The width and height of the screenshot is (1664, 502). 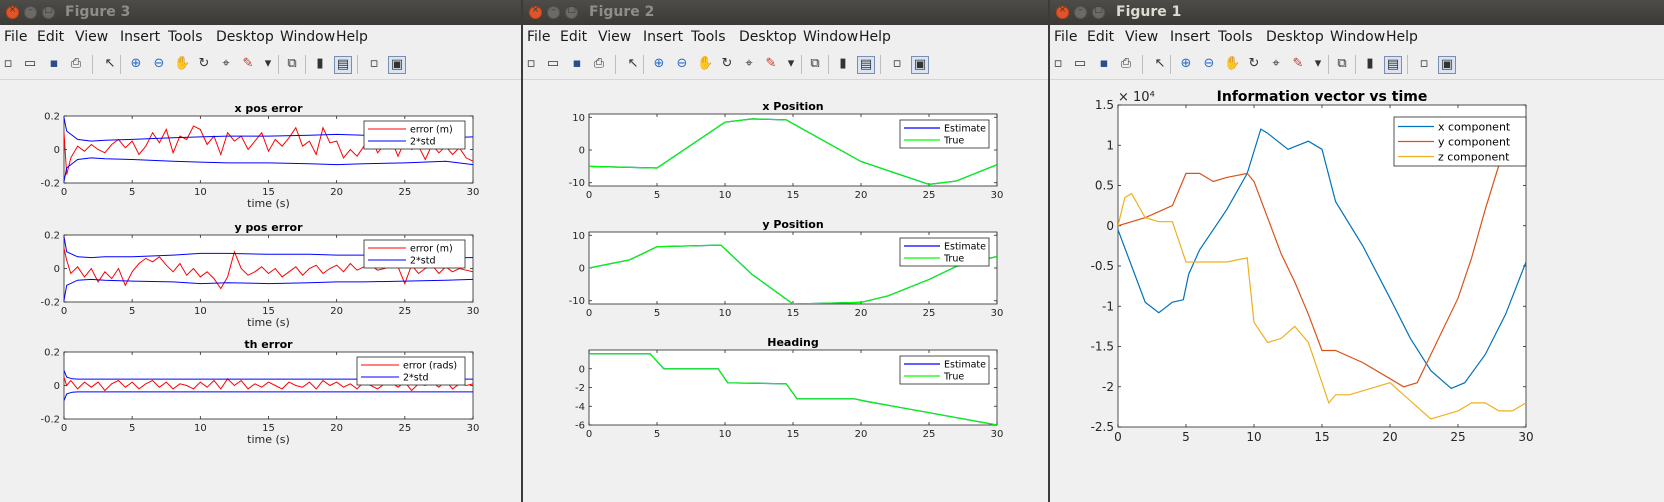 What do you see at coordinates (260, 12) in the screenshot?
I see `title-bar: × – □ Figure 3` at bounding box center [260, 12].